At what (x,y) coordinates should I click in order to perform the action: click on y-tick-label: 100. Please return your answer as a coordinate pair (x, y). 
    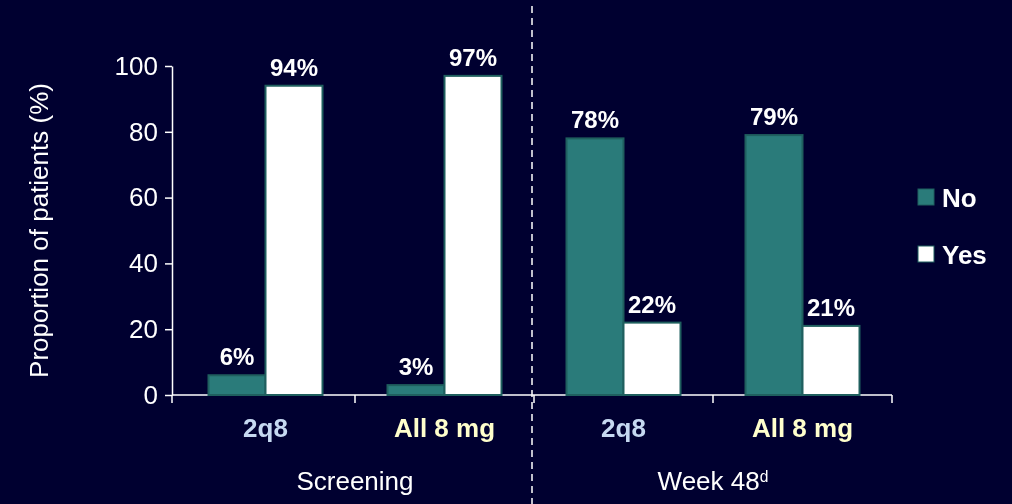
    Looking at the image, I should click on (136, 65).